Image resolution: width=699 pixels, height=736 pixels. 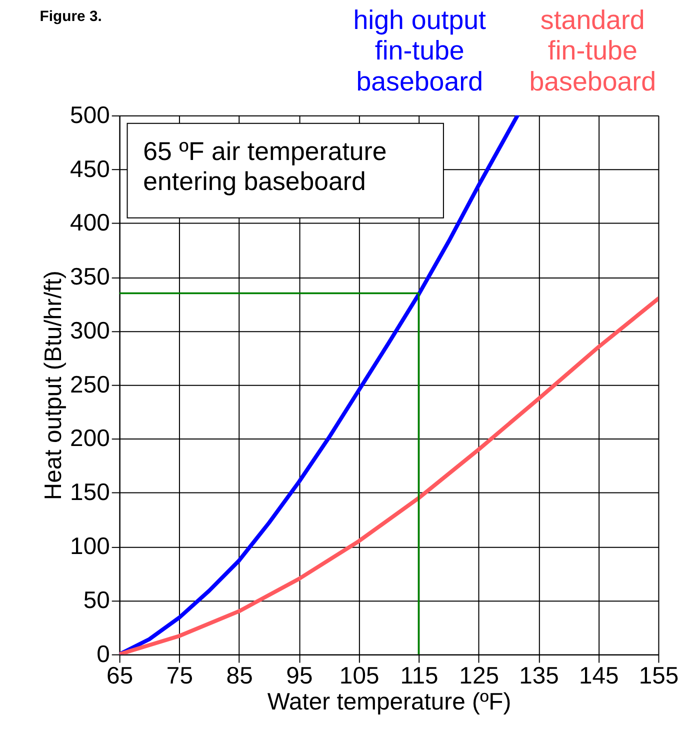 I want to click on x-tick-label: 115, so click(x=419, y=676).